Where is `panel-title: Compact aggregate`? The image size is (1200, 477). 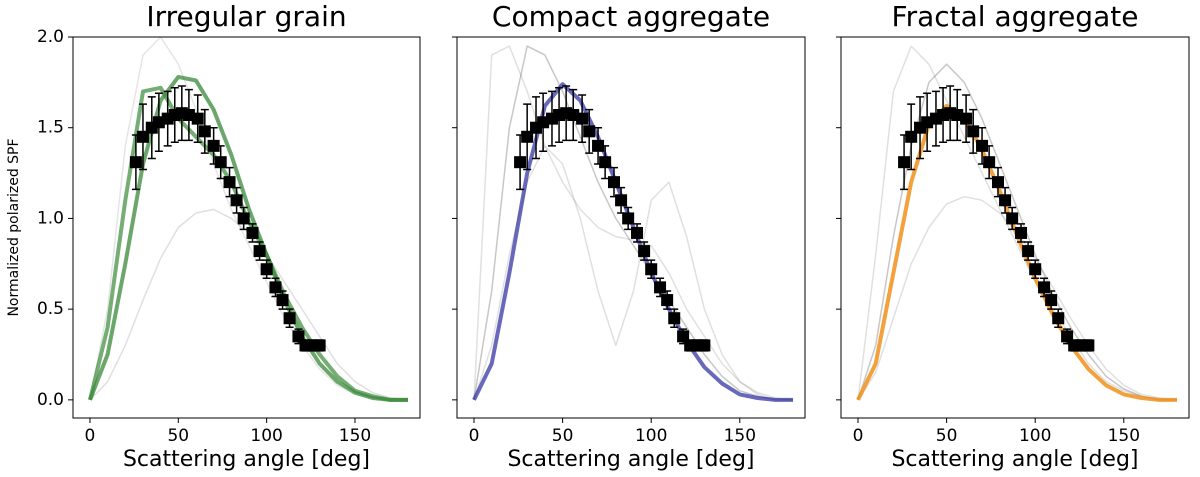
panel-title: Compact aggregate is located at coordinates (631, 16).